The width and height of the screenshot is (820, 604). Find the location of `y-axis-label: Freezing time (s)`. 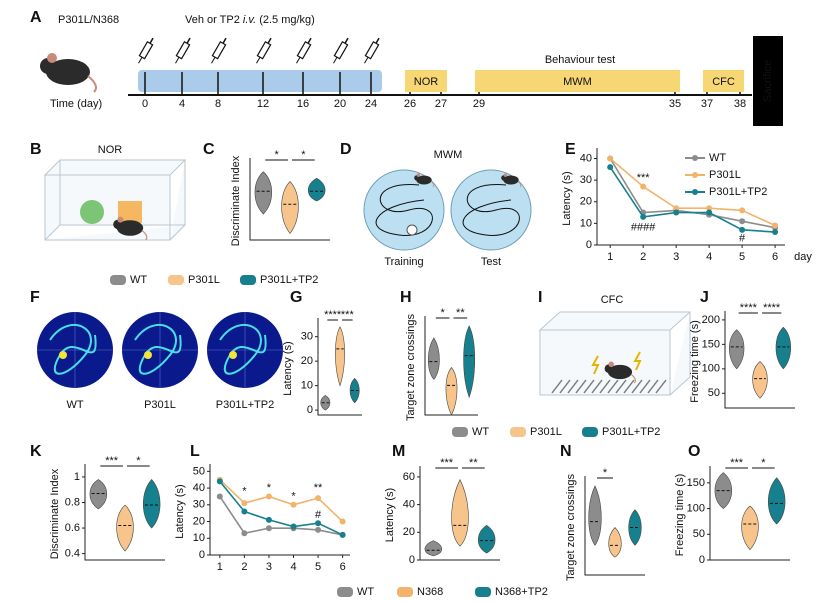

y-axis-label: Freezing time (s) is located at coordinates (695, 361).